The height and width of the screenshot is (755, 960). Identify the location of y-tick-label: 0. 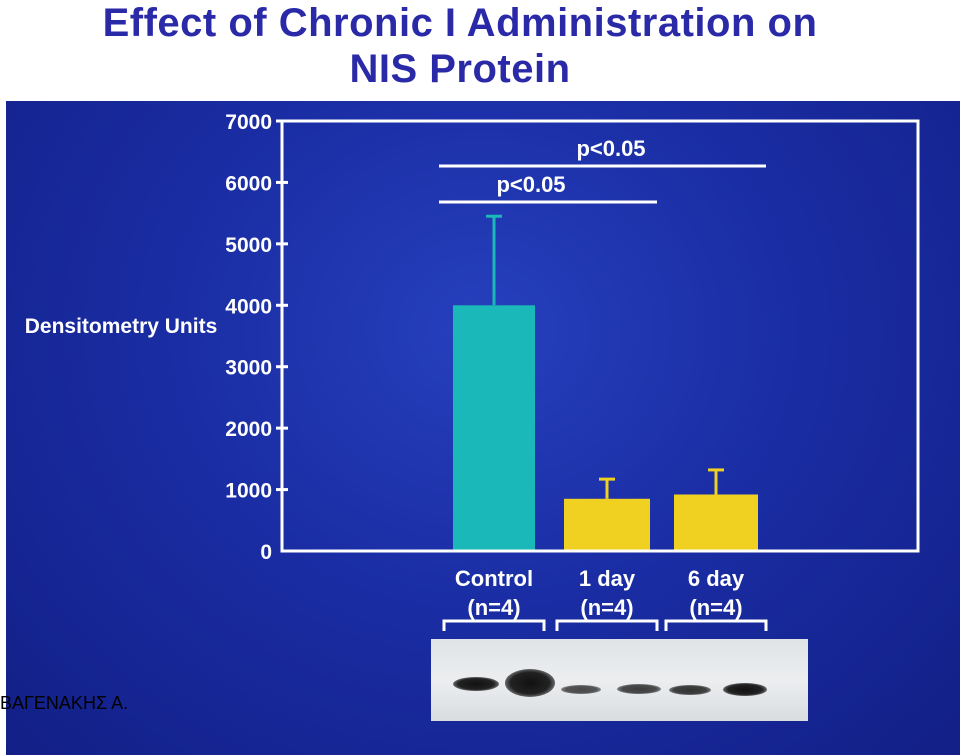
(266, 552).